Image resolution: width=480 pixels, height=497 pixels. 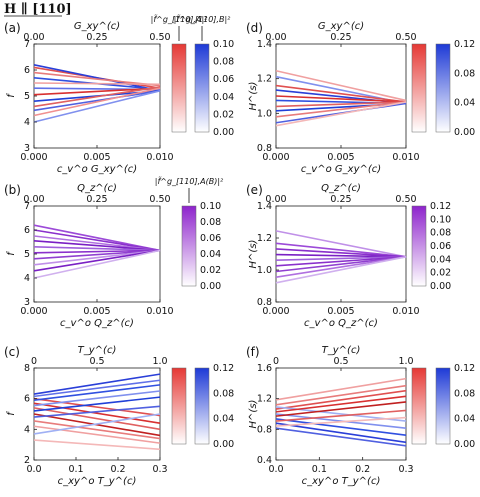 What do you see at coordinates (38, 9) in the screenshot?
I see `figure-header: H ∥ [110]` at bounding box center [38, 9].